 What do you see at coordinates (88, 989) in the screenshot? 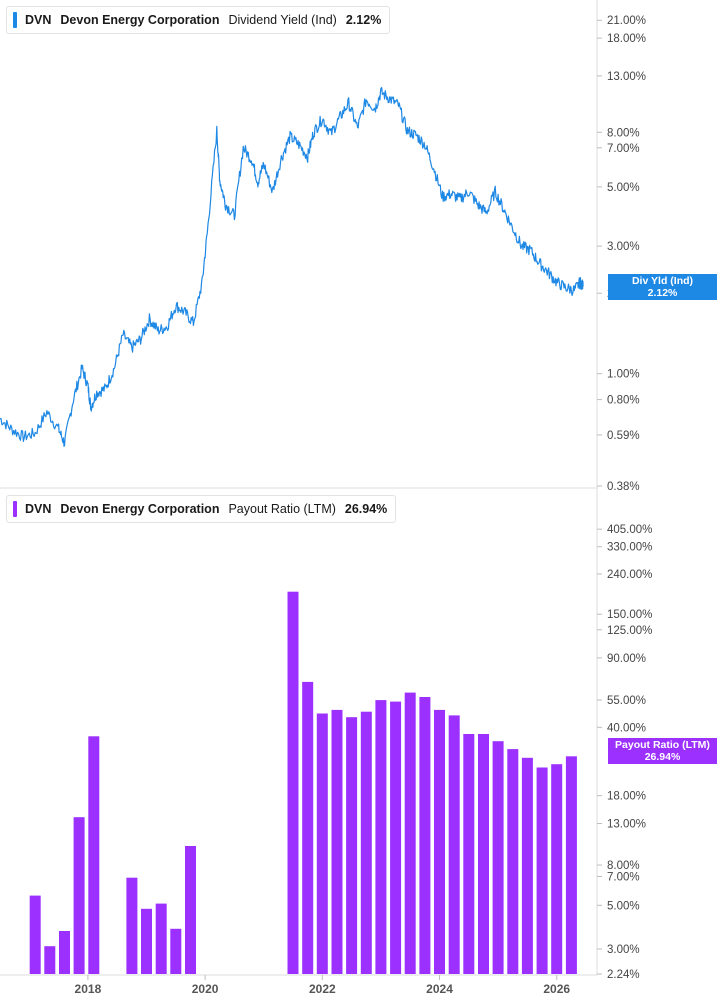
I see `x-tick-label: 2018` at bounding box center [88, 989].